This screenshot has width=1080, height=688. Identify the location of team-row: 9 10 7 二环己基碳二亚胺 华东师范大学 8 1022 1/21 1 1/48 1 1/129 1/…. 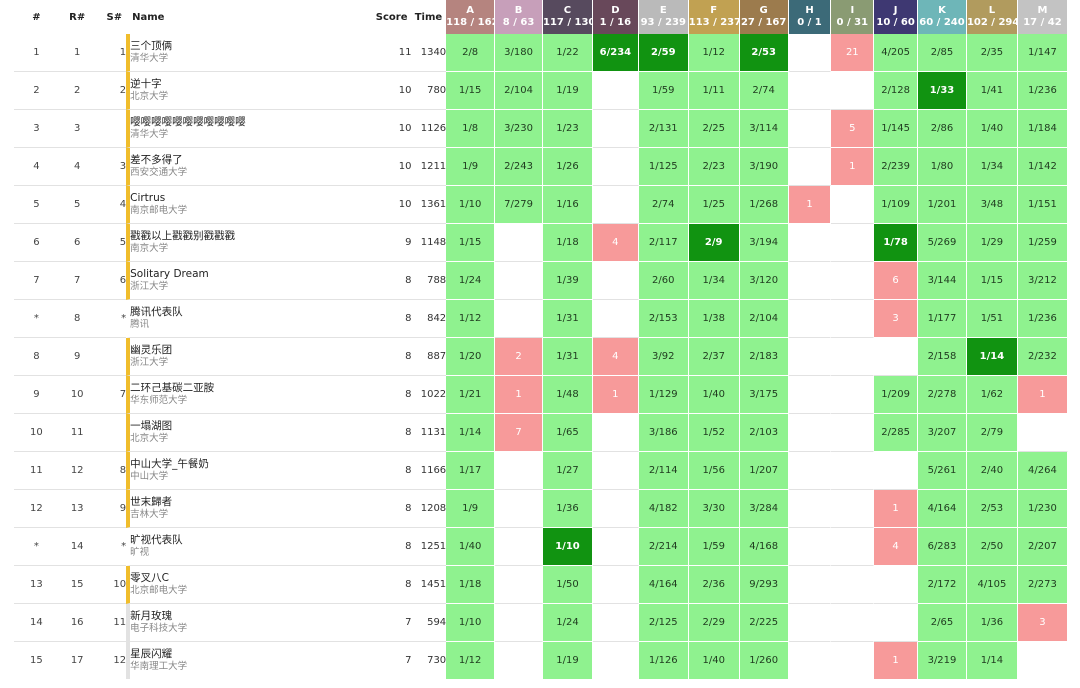
(541, 395).